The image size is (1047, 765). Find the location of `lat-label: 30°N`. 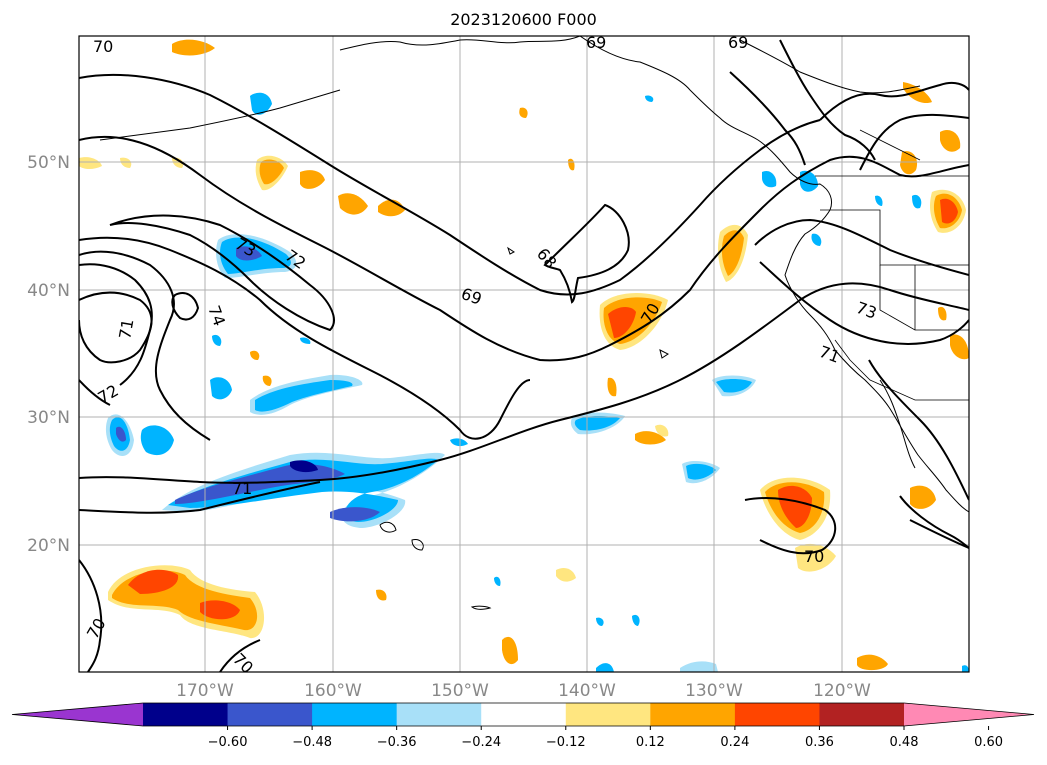

lat-label: 30°N is located at coordinates (48, 418).